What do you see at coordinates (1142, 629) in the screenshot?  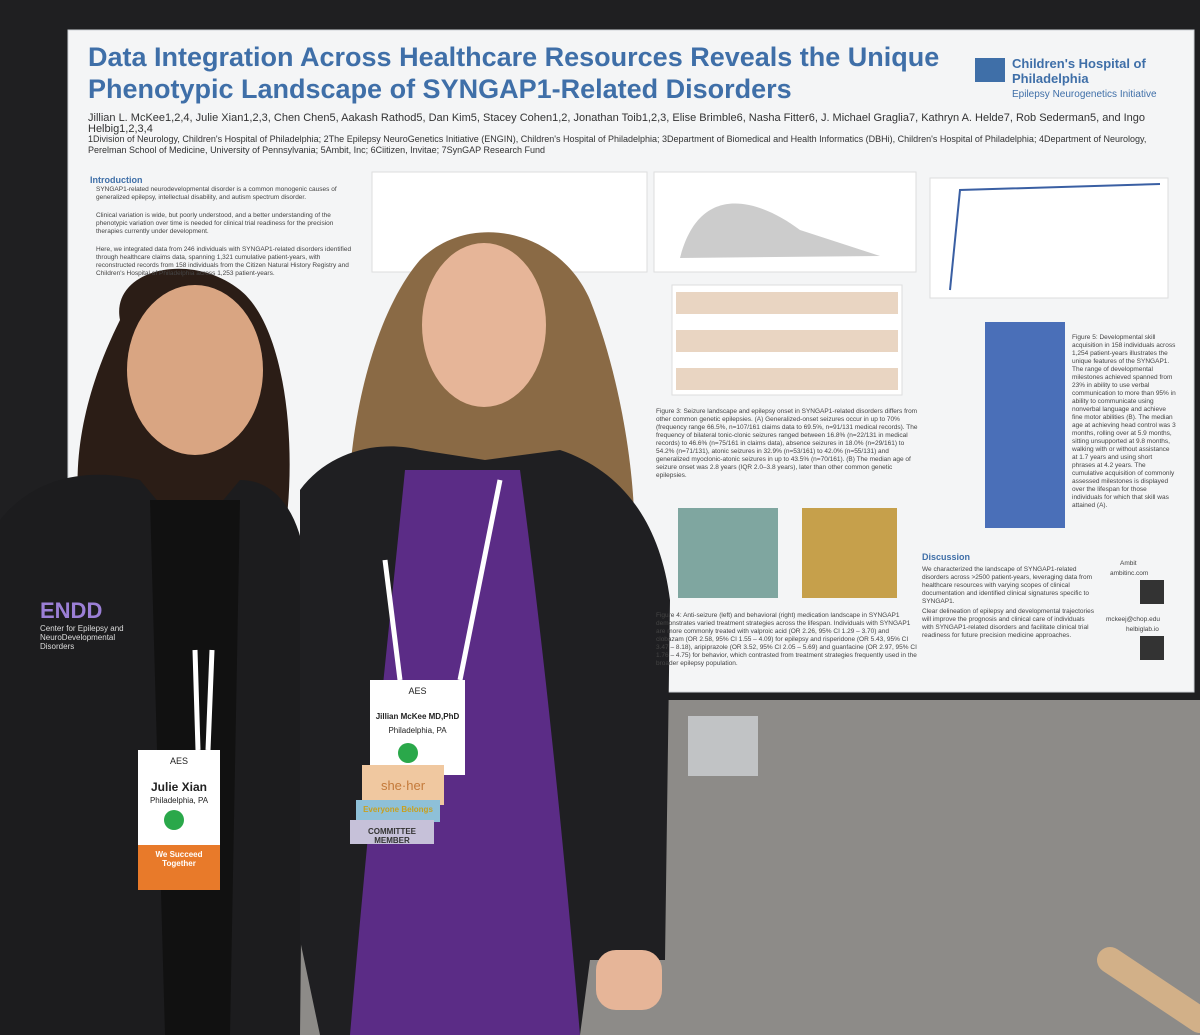 I see `contact: helbiglab.io` at bounding box center [1142, 629].